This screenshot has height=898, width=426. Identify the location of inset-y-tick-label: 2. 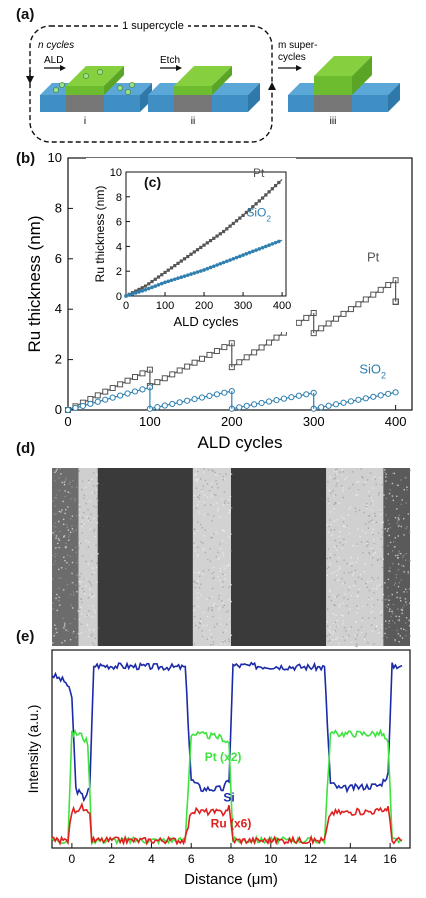
(119, 272).